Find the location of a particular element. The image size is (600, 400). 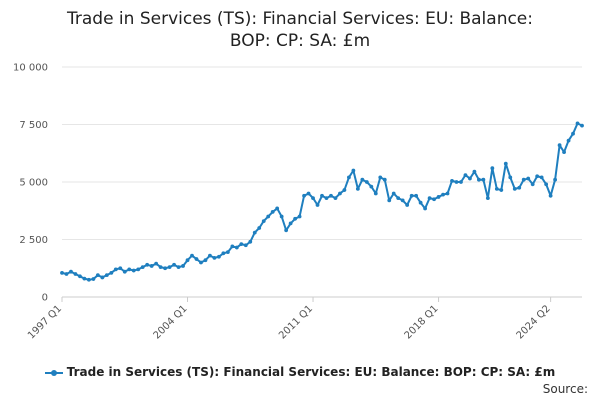

y-tick-label-0: 0 is located at coordinates (45, 298).